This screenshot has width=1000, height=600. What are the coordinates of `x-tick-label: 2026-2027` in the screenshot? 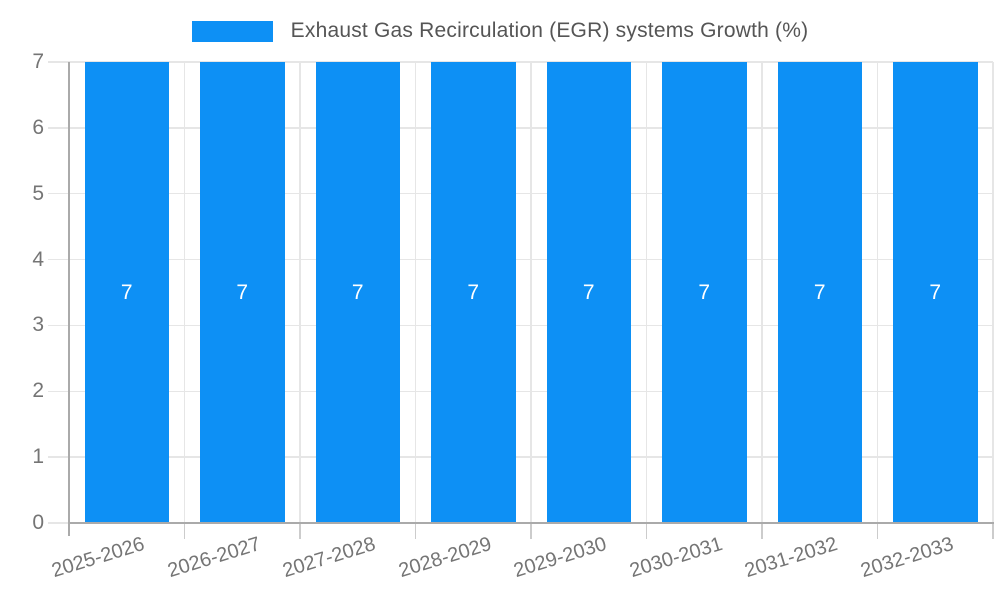 It's located at (213, 558).